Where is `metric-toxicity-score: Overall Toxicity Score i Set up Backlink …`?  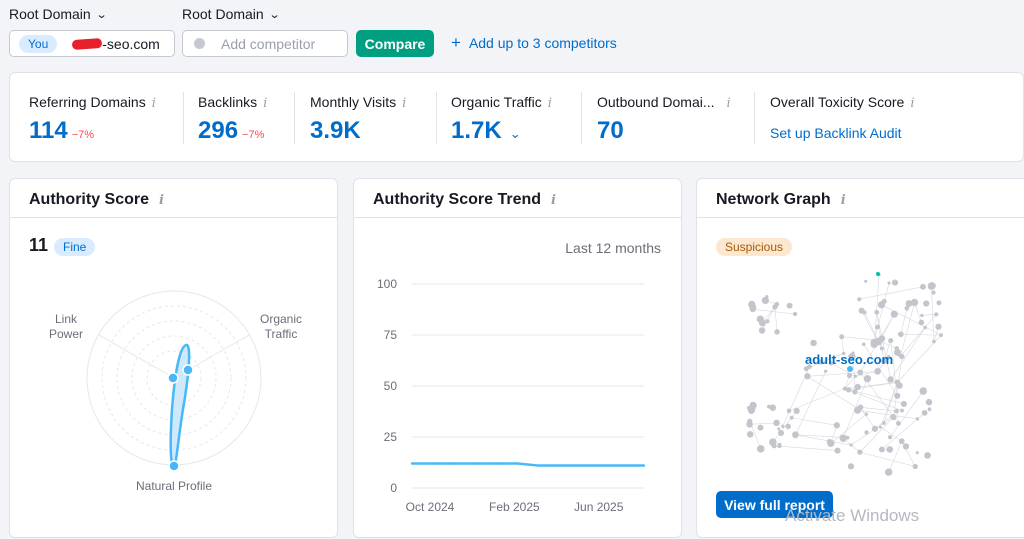
metric-toxicity-score: Overall Toxicity Score i Set up Backlink … is located at coordinates (842, 117).